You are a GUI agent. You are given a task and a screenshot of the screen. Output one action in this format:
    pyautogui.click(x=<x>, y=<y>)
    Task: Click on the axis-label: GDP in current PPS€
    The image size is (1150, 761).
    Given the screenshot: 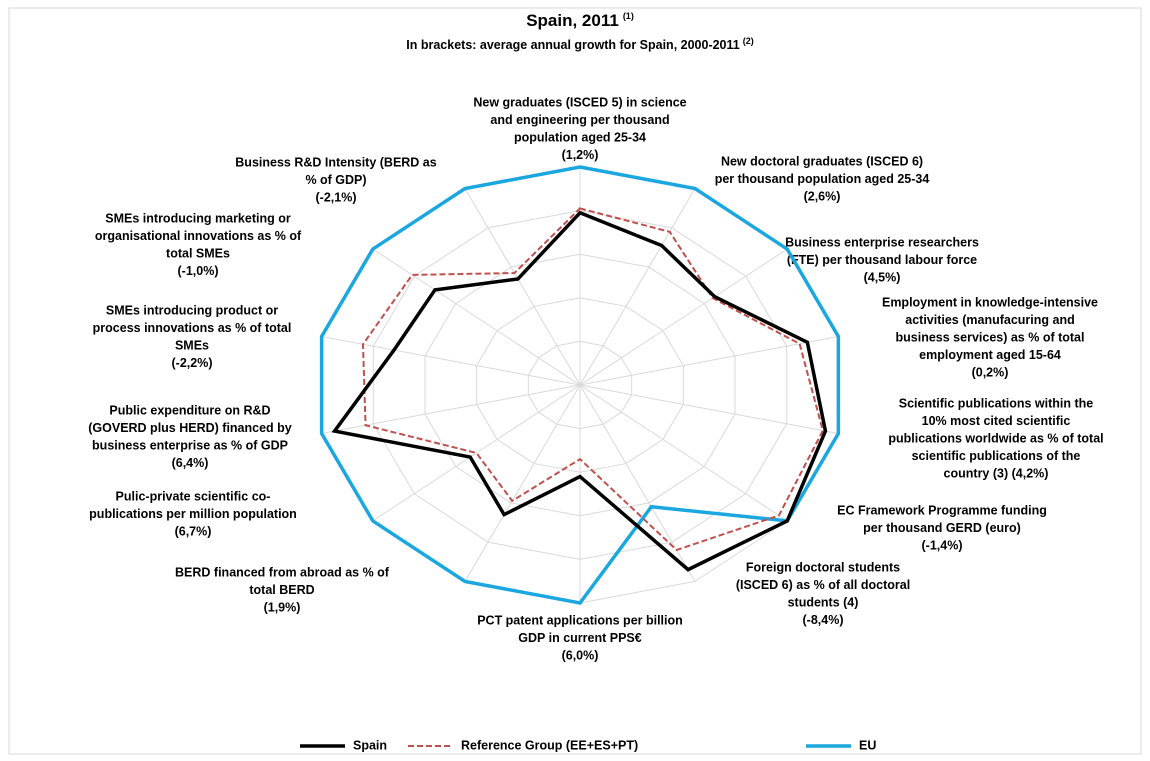 What is the action you would take?
    pyautogui.click(x=579, y=638)
    